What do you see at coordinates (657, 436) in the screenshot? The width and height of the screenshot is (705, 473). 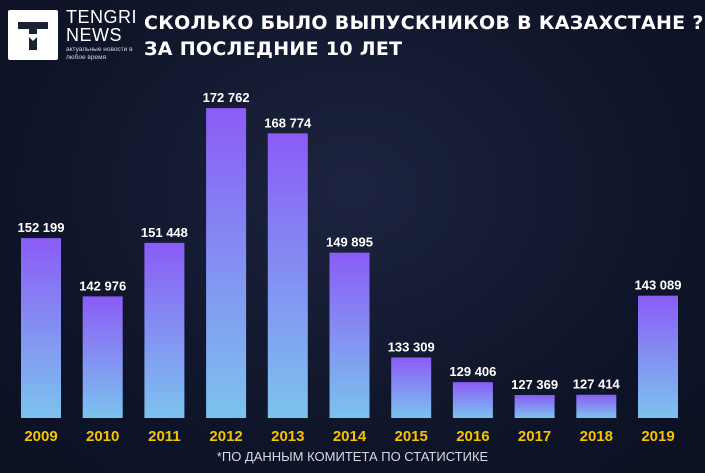 I see `x-tick-label-2019: 2019` at bounding box center [657, 436].